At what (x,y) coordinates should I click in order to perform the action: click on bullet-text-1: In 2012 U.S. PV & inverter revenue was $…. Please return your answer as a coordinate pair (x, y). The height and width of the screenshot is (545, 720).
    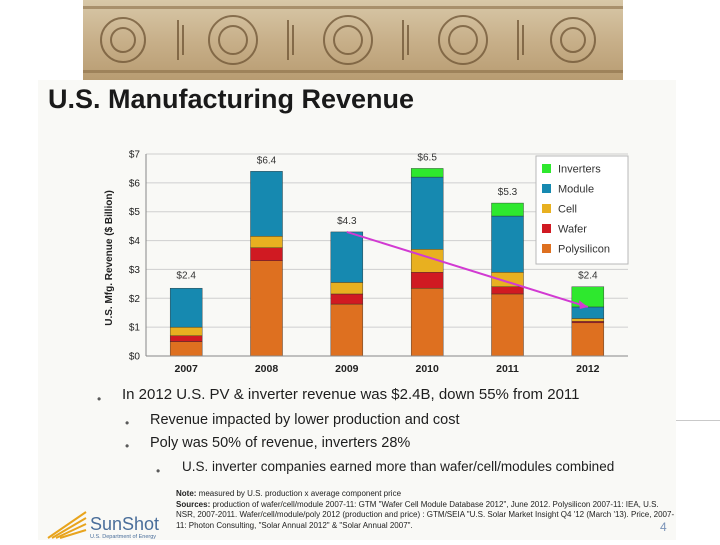
    Looking at the image, I should click on (351, 394).